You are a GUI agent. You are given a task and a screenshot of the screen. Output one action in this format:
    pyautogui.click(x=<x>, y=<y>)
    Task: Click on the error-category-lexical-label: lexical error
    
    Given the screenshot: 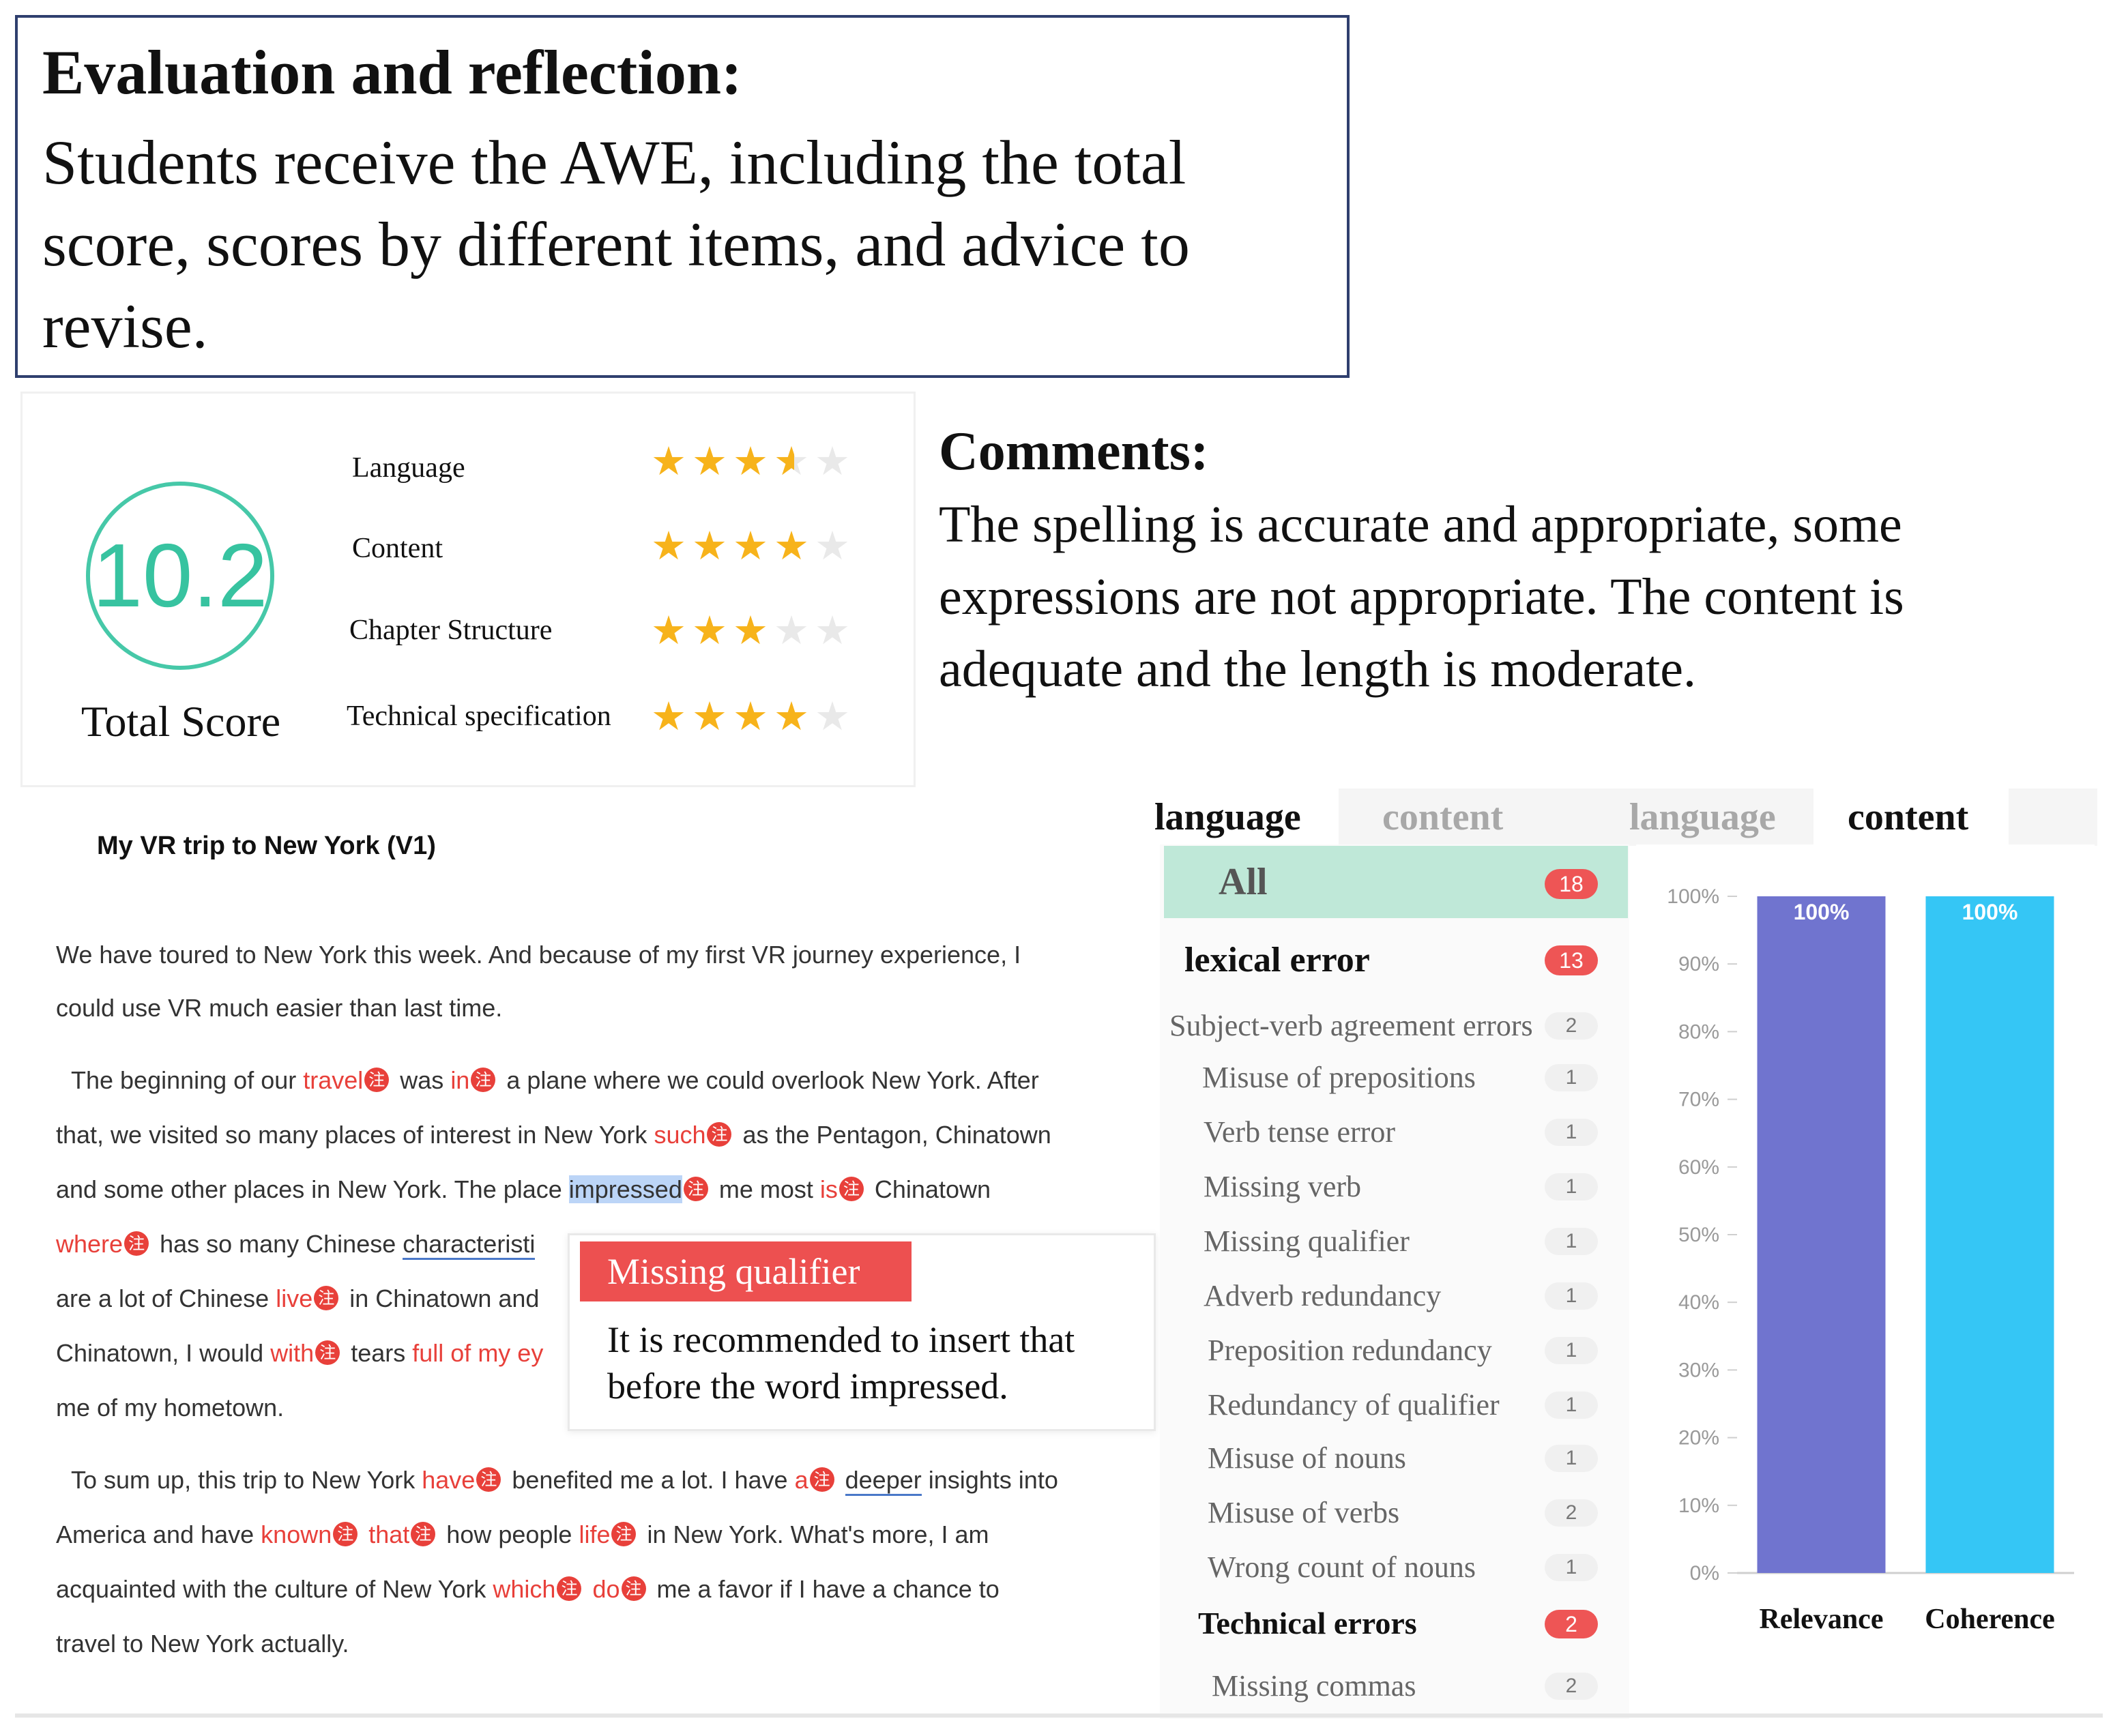 What is the action you would take?
    pyautogui.click(x=1277, y=961)
    